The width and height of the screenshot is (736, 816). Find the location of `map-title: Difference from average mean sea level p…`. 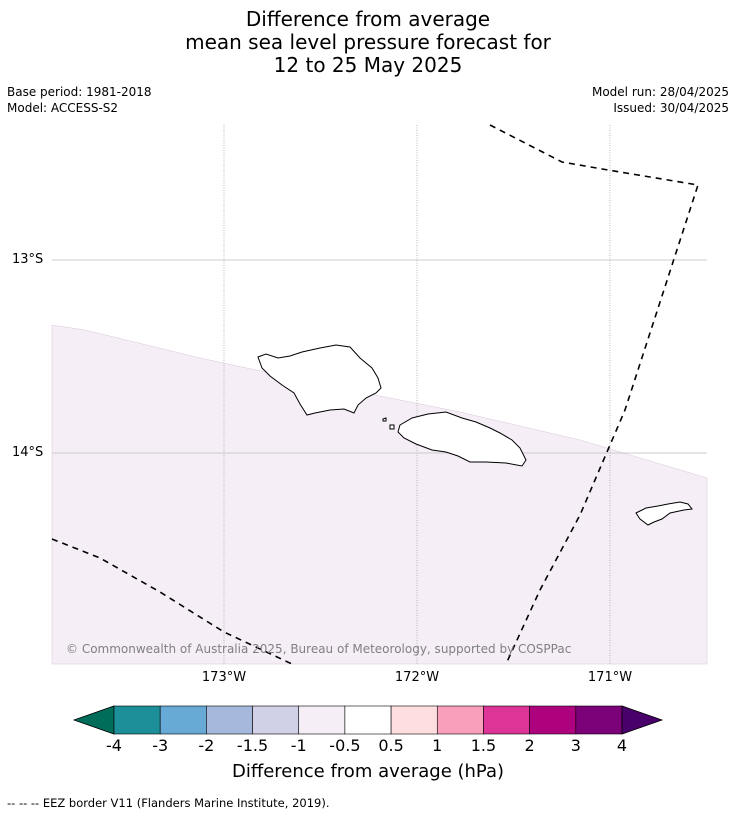

map-title: Difference from average mean sea level p… is located at coordinates (368, 42).